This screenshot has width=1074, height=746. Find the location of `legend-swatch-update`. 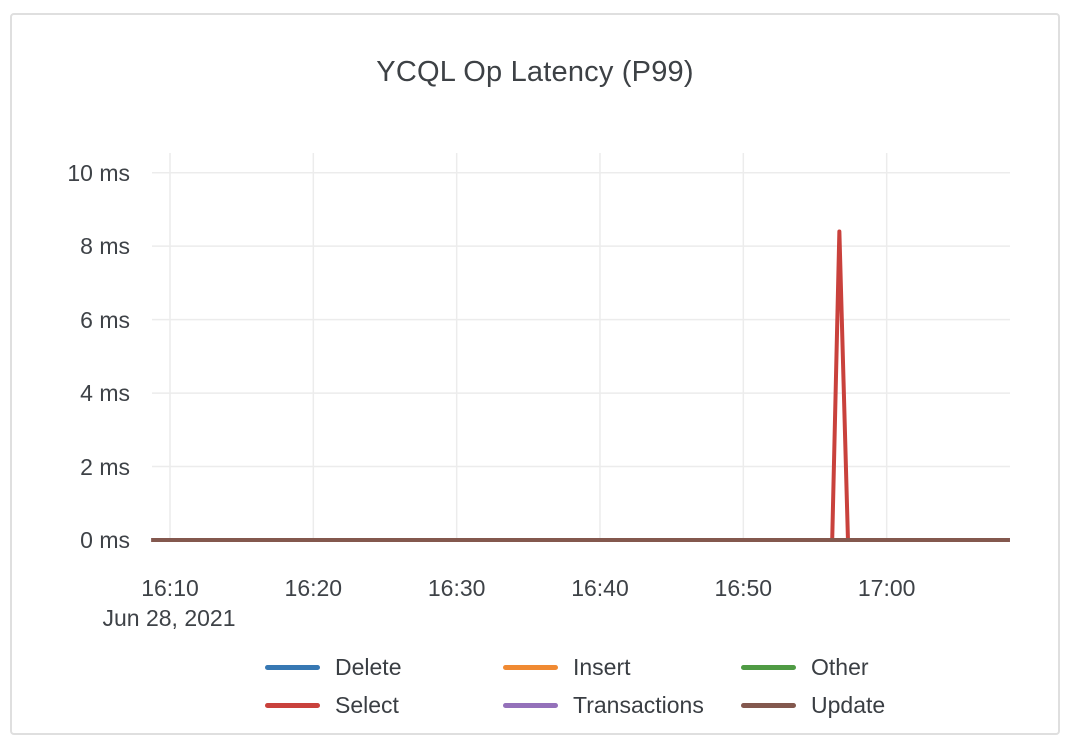

legend-swatch-update is located at coordinates (768, 705).